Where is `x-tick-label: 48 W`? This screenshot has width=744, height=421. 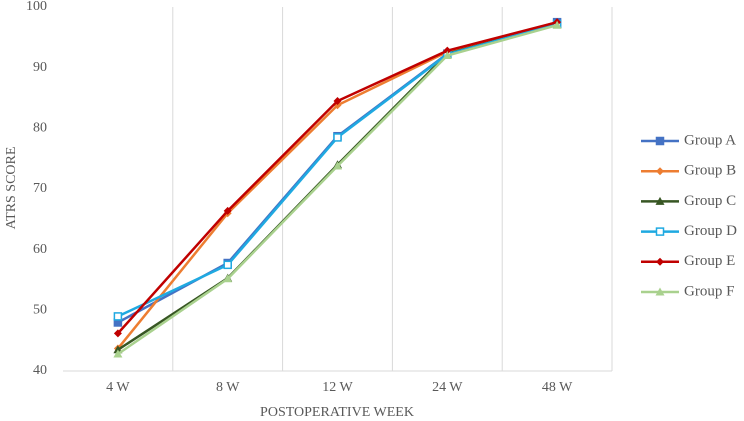
x-tick-label: 48 W is located at coordinates (557, 387).